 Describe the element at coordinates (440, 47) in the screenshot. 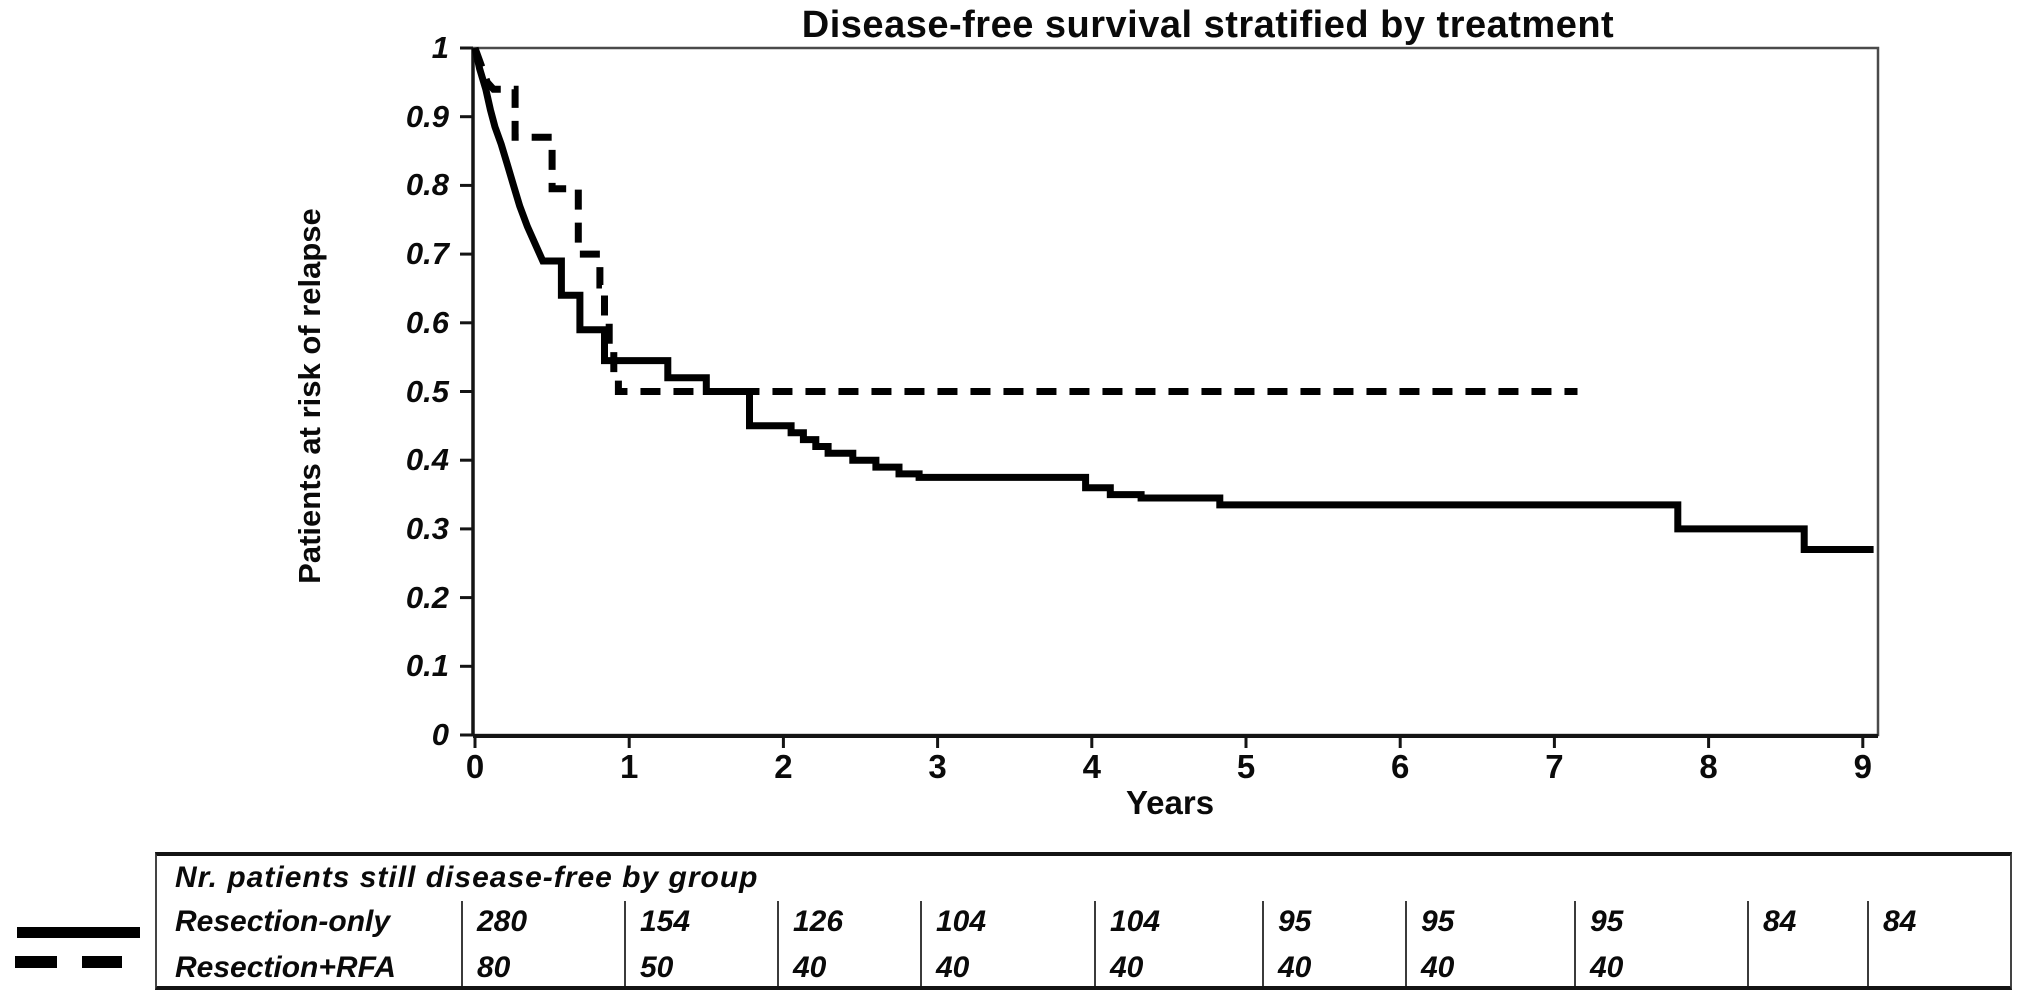

I see `y-tick-label: 1` at that location.